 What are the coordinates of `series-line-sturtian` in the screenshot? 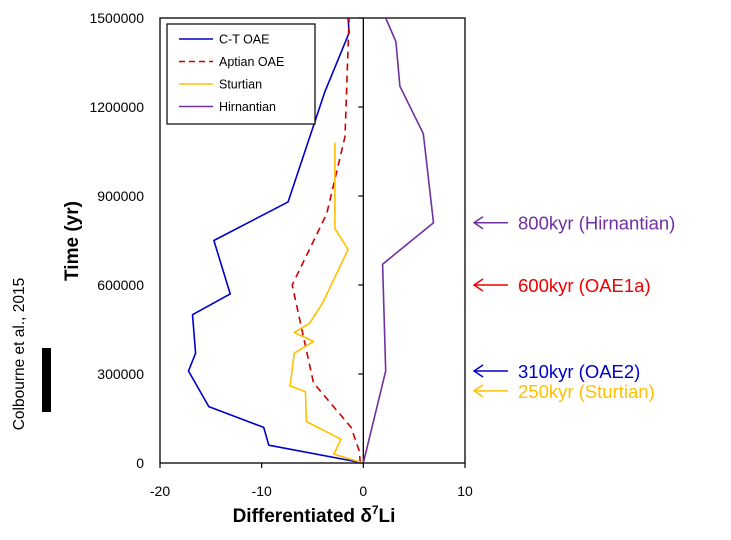 It's located at (326, 303).